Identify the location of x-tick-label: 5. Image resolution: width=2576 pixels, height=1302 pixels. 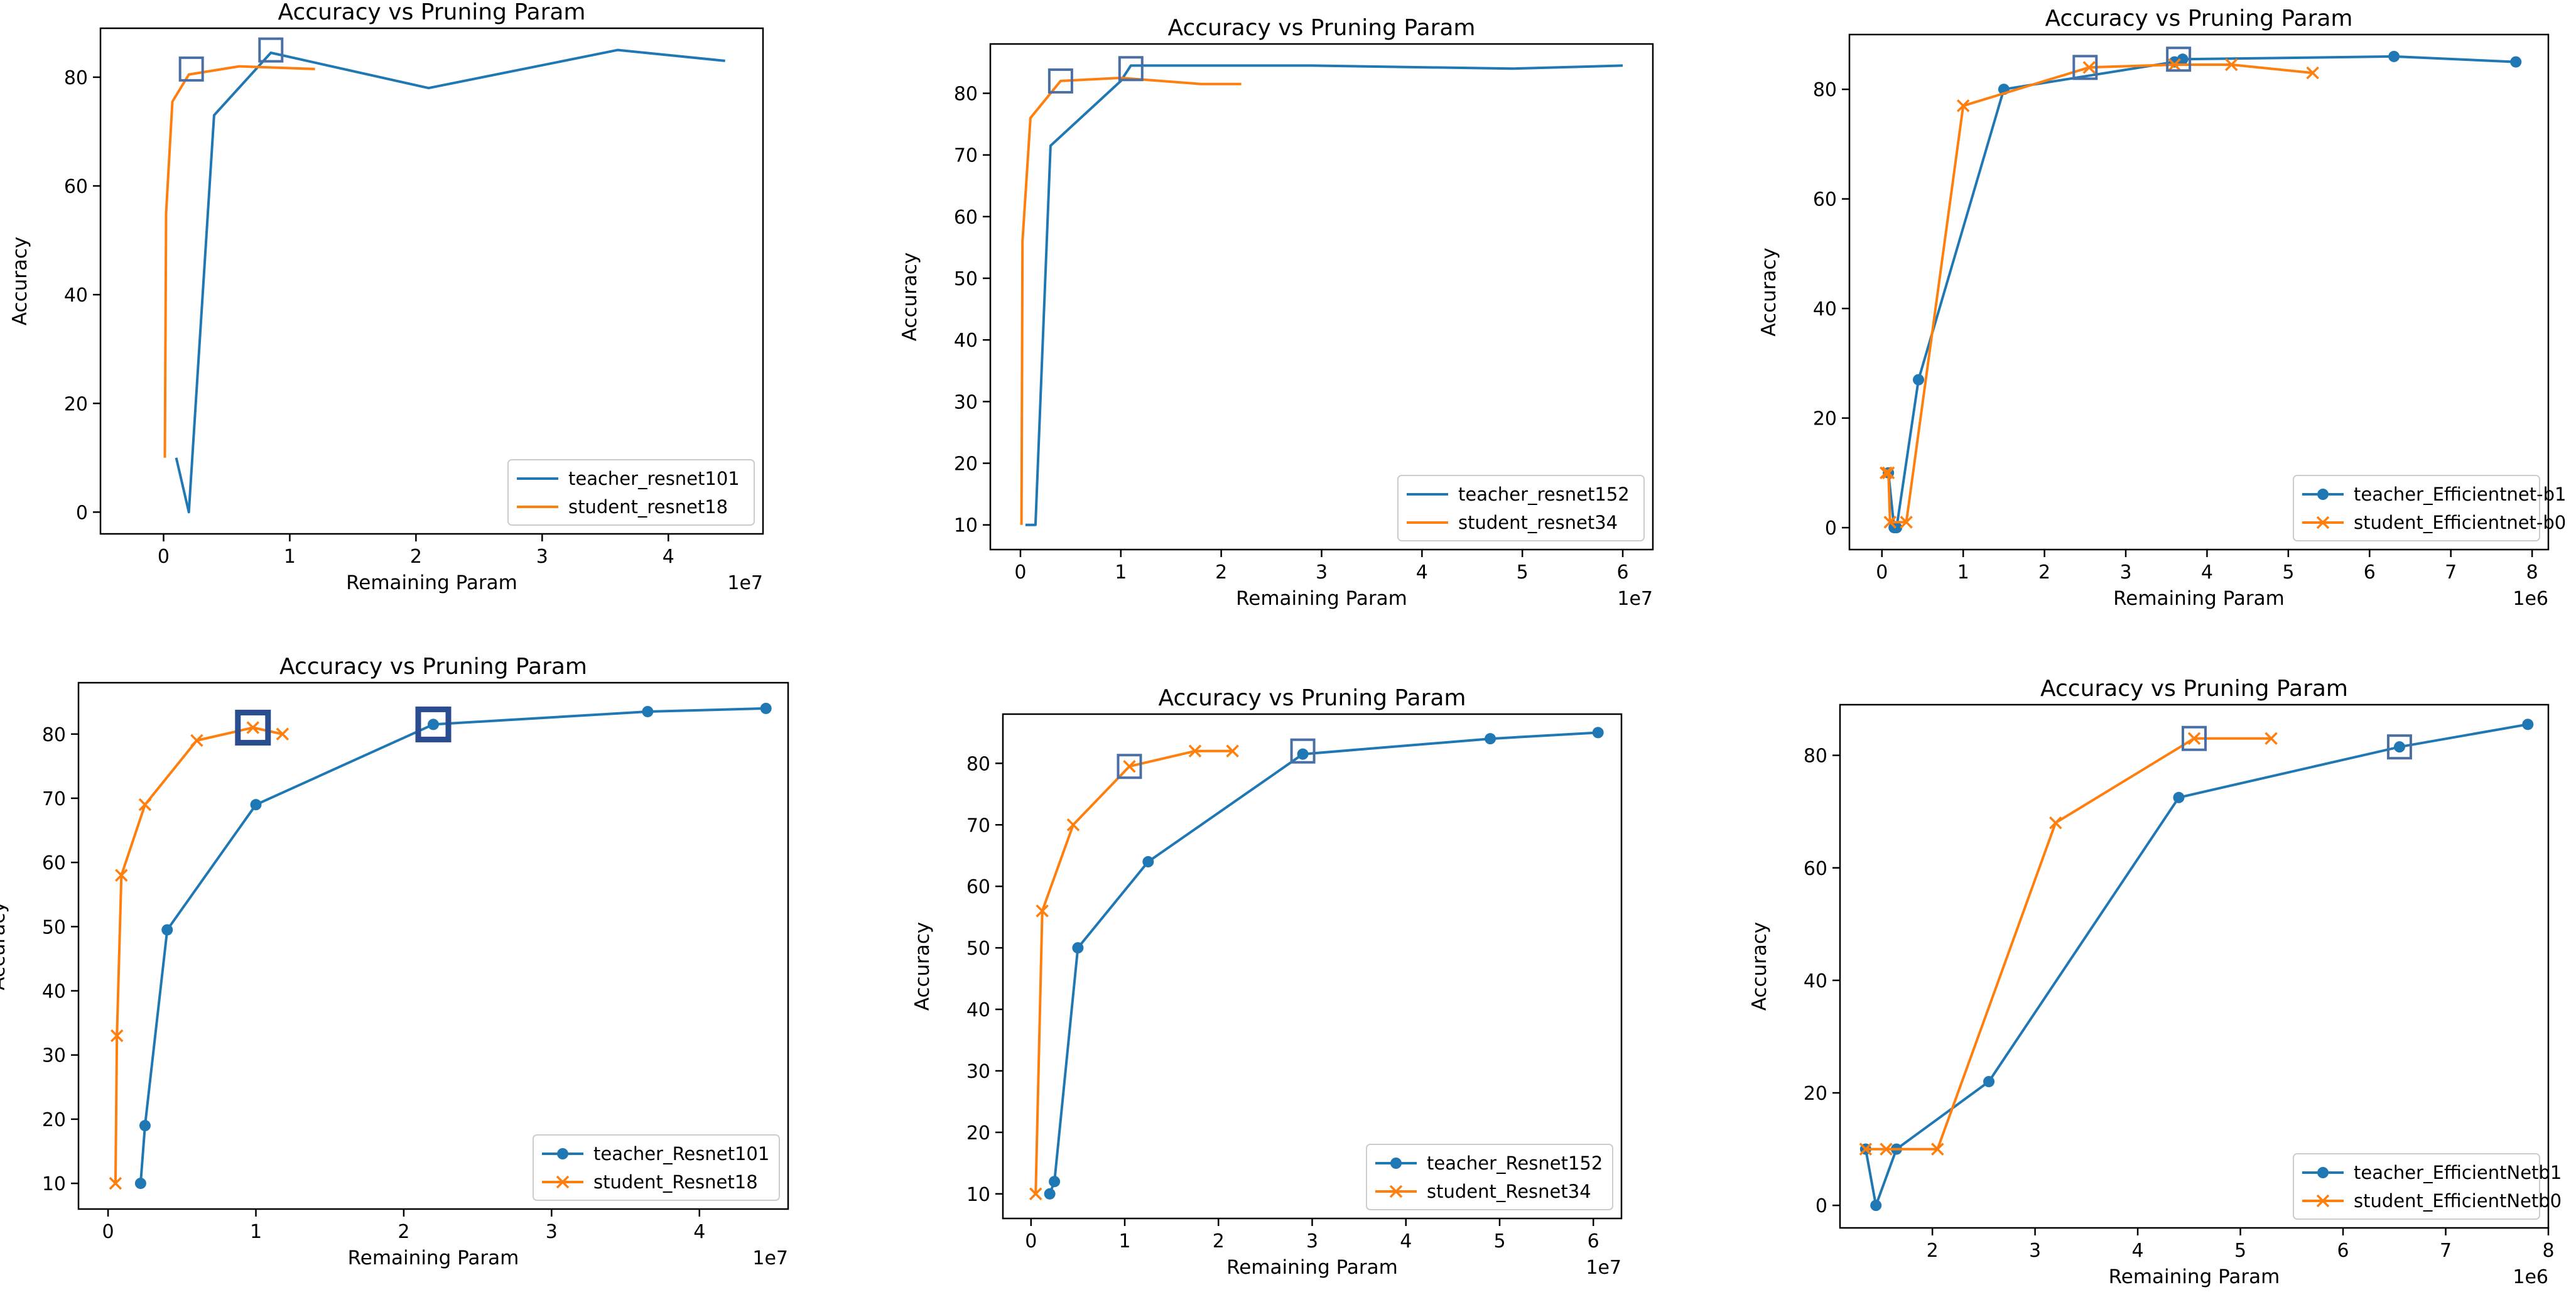
(2288, 572).